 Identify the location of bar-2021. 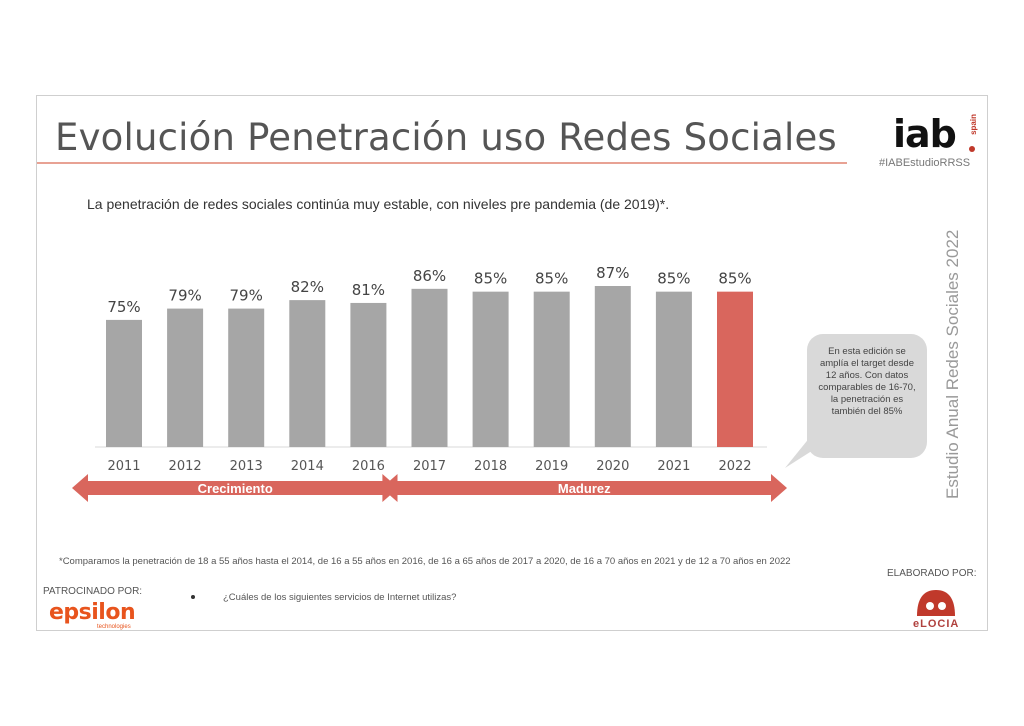
(673, 369).